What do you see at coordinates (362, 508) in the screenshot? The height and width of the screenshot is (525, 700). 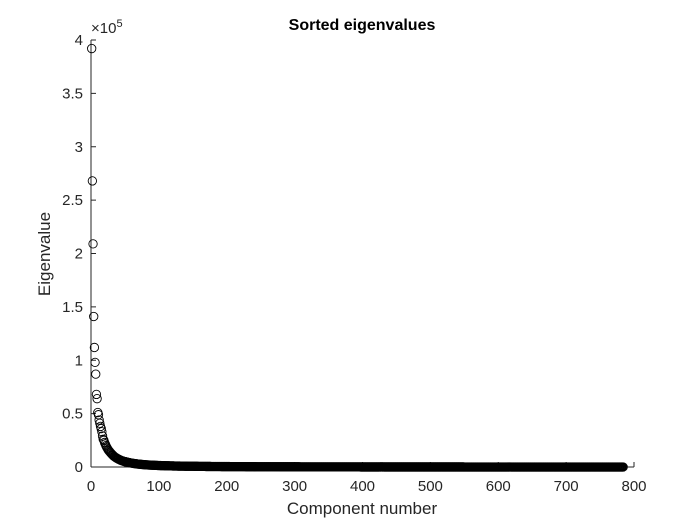 I see `x-axis-title: Component number` at bounding box center [362, 508].